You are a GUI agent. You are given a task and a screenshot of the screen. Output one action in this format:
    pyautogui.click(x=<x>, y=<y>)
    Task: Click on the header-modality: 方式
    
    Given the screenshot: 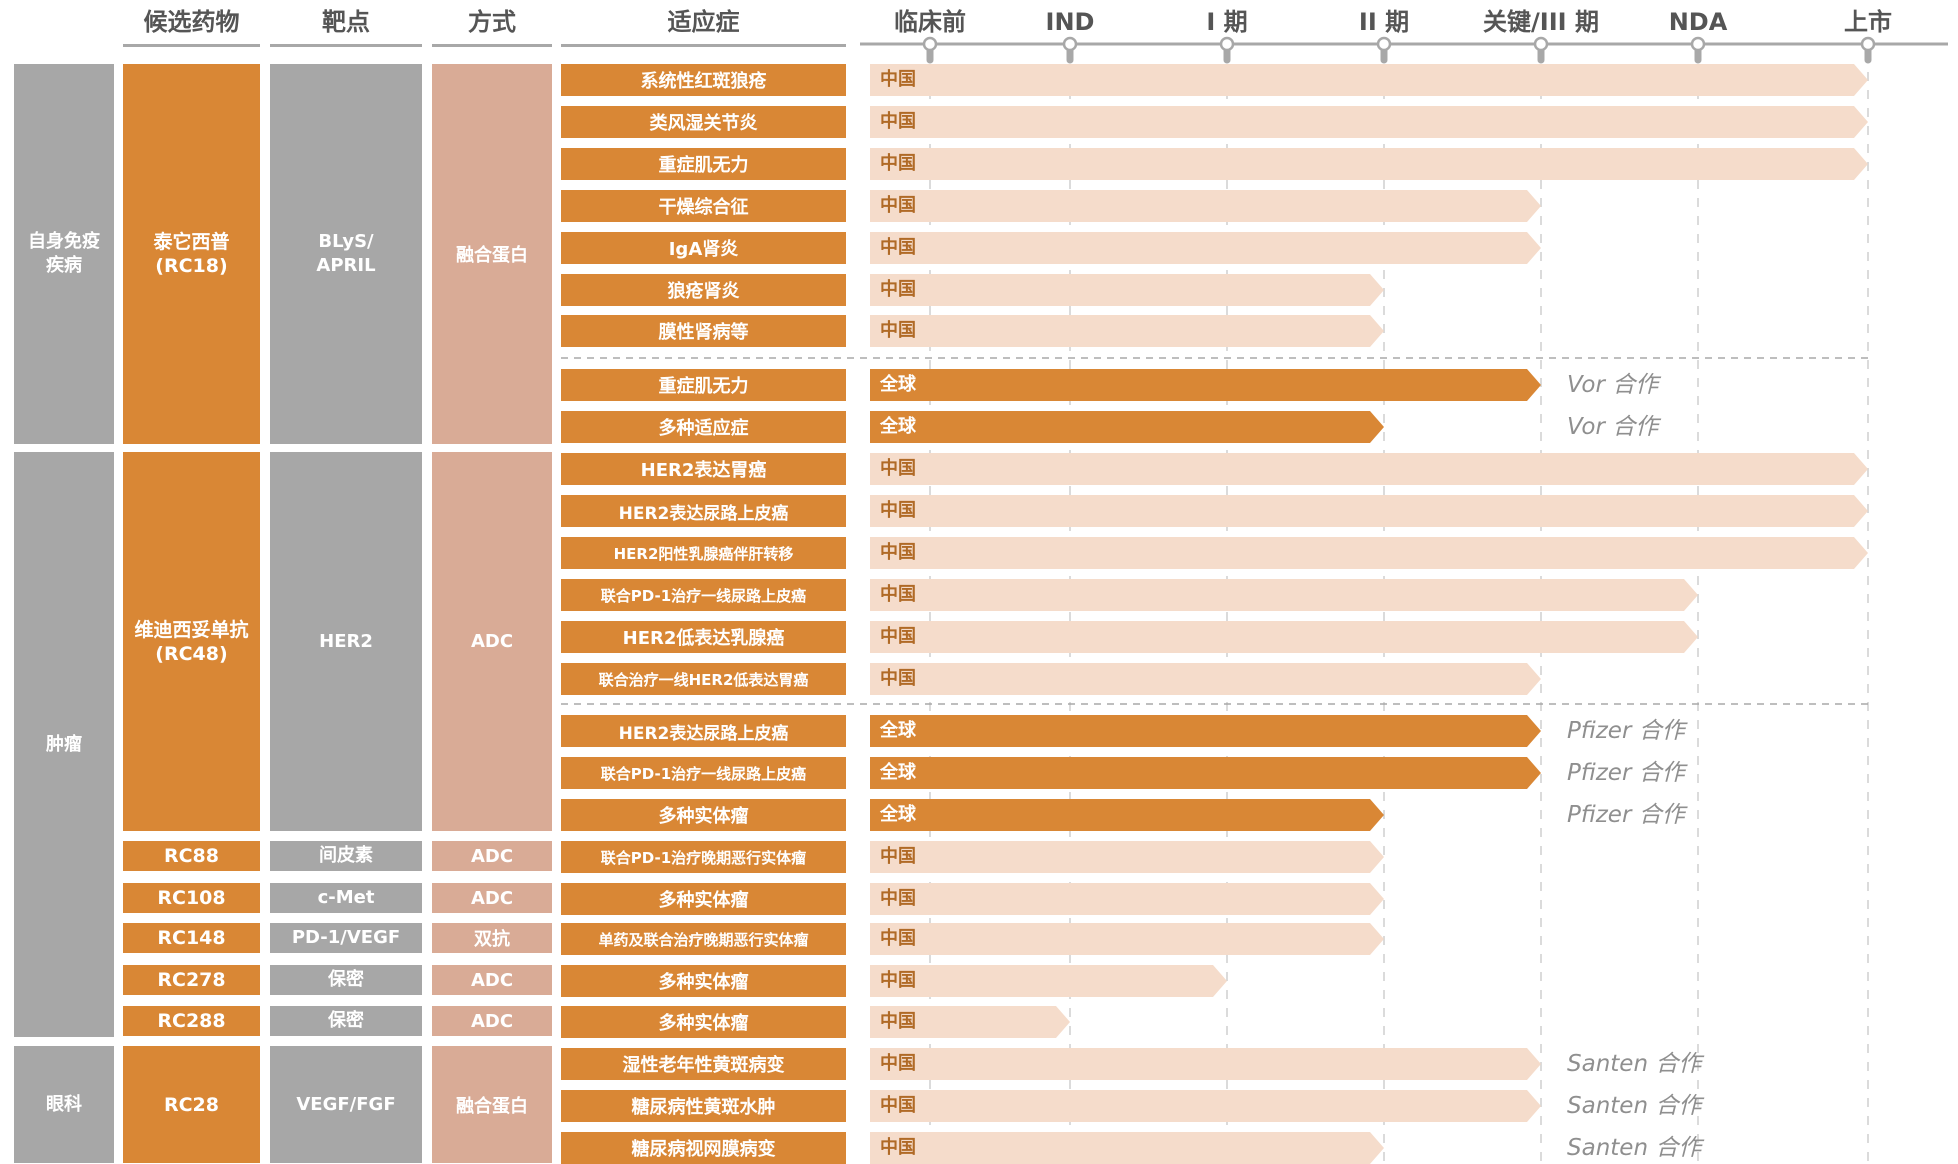 What is the action you would take?
    pyautogui.click(x=492, y=22)
    